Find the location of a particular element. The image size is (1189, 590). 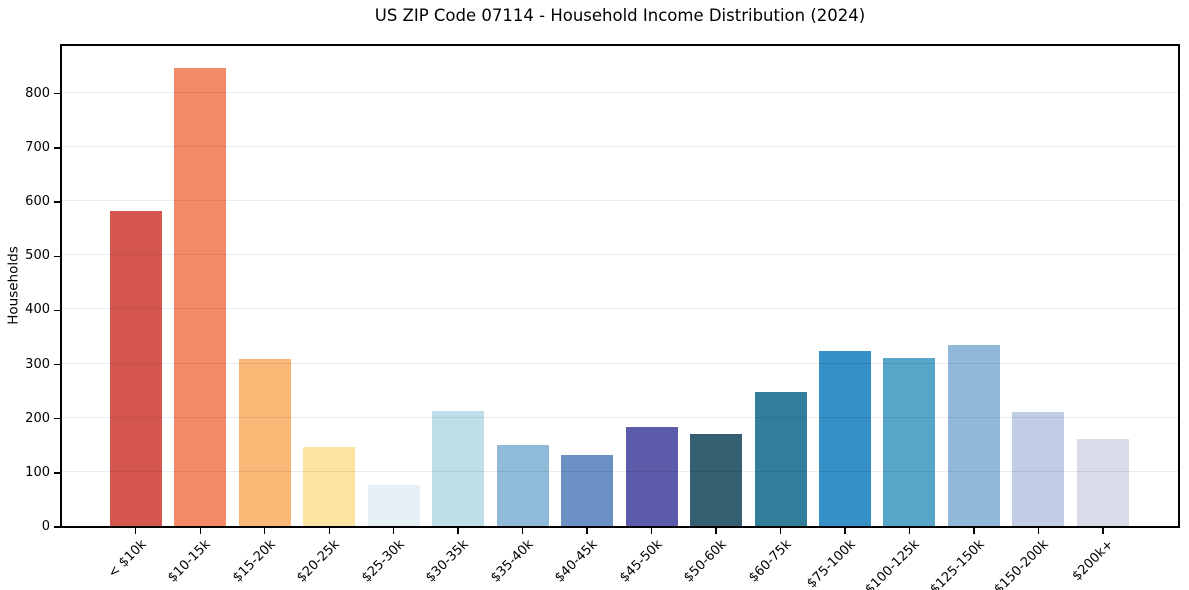

bar-200k is located at coordinates (1102, 482).